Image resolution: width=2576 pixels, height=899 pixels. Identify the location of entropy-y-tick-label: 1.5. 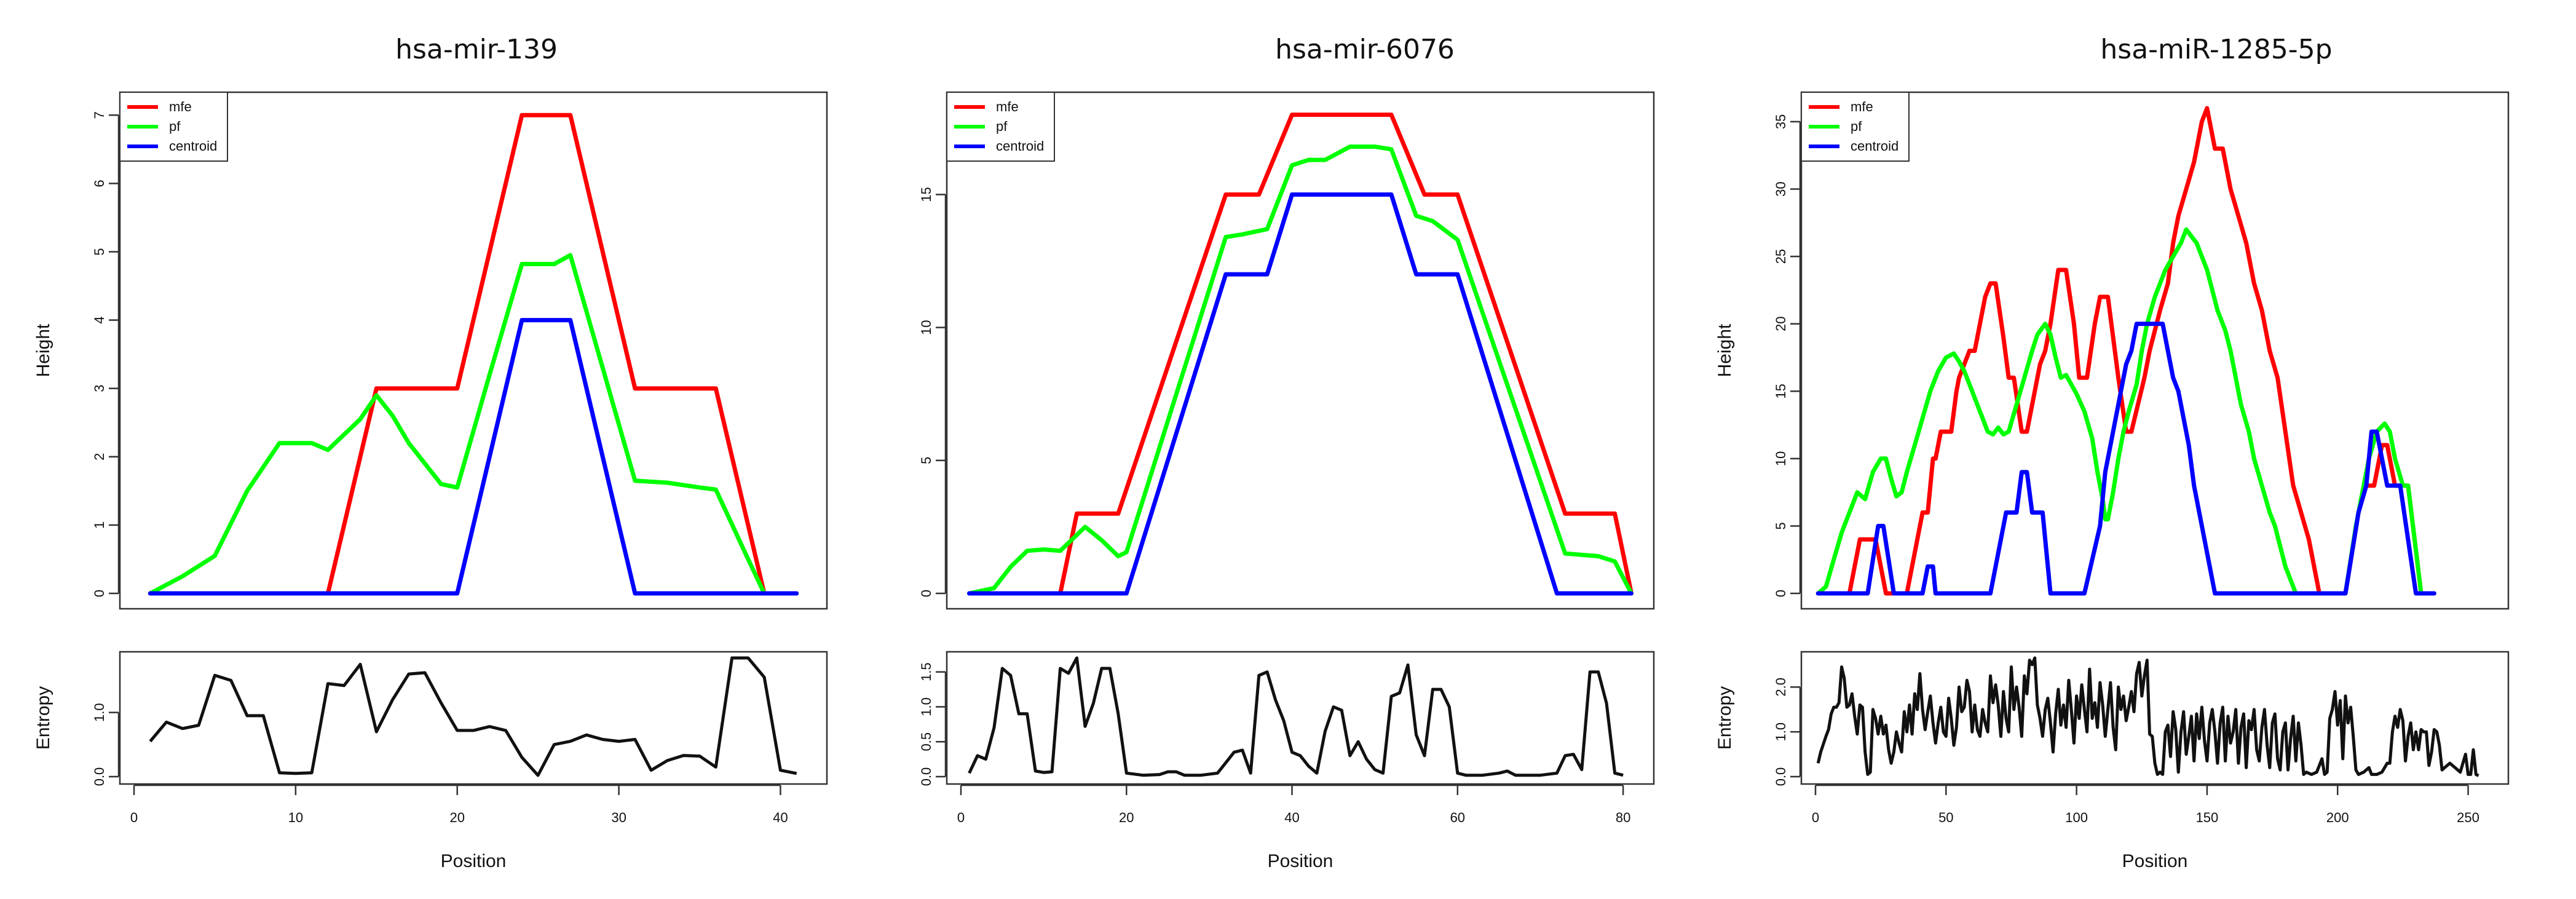
(926, 672).